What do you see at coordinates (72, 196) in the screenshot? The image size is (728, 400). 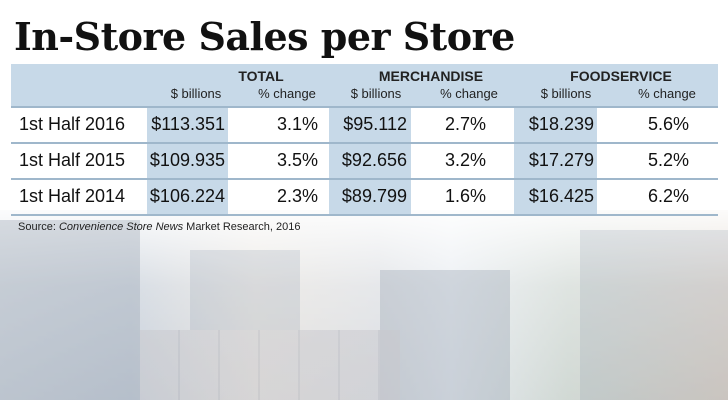 I see `row-label: 1st Half 2014` at bounding box center [72, 196].